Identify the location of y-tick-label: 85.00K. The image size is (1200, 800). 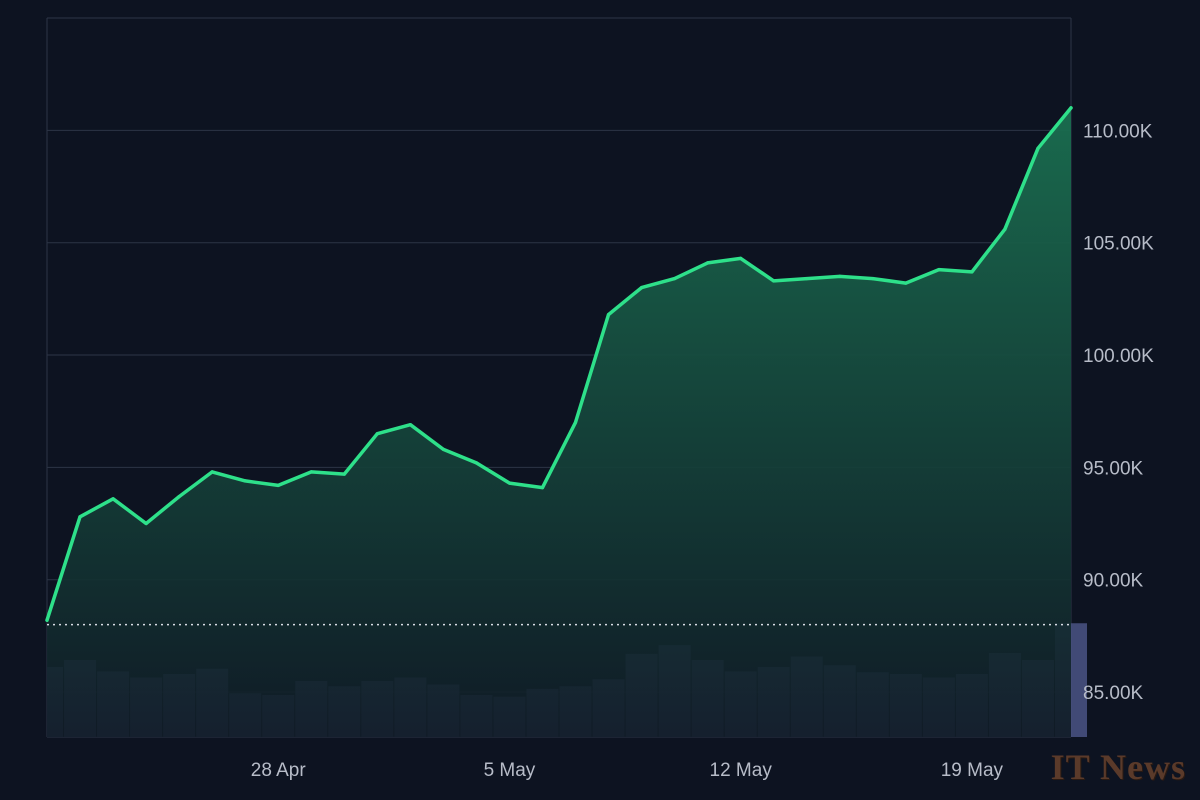
(1113, 693).